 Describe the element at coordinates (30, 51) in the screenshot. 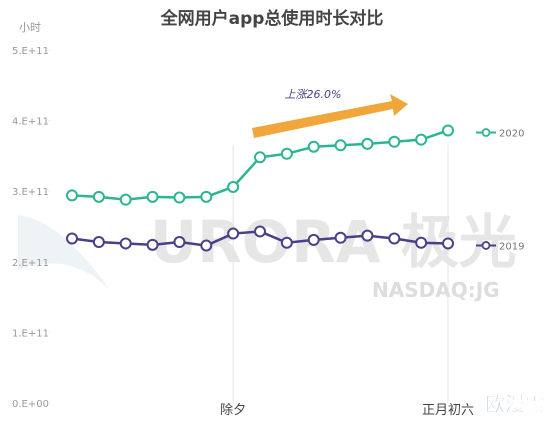

I see `y-tick-label: 5.E+11` at that location.